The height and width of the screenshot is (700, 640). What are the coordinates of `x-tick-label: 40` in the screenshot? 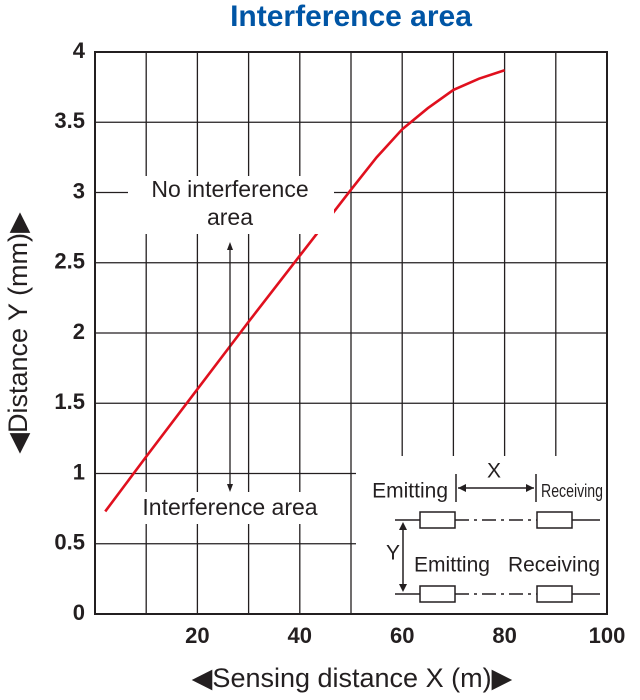 It's located at (300, 635).